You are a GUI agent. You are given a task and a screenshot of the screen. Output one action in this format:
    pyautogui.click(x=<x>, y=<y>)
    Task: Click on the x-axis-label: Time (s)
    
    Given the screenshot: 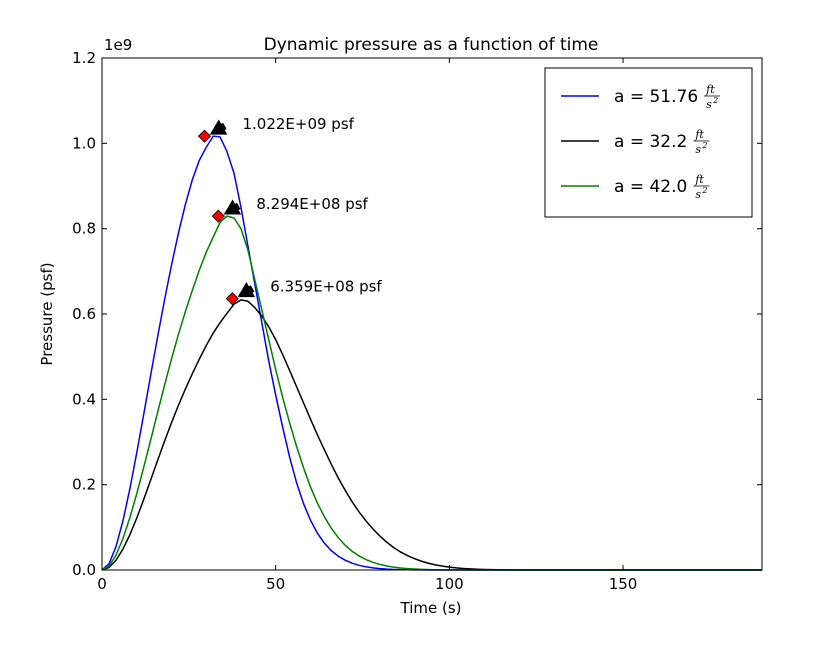 What is the action you would take?
    pyautogui.click(x=431, y=608)
    